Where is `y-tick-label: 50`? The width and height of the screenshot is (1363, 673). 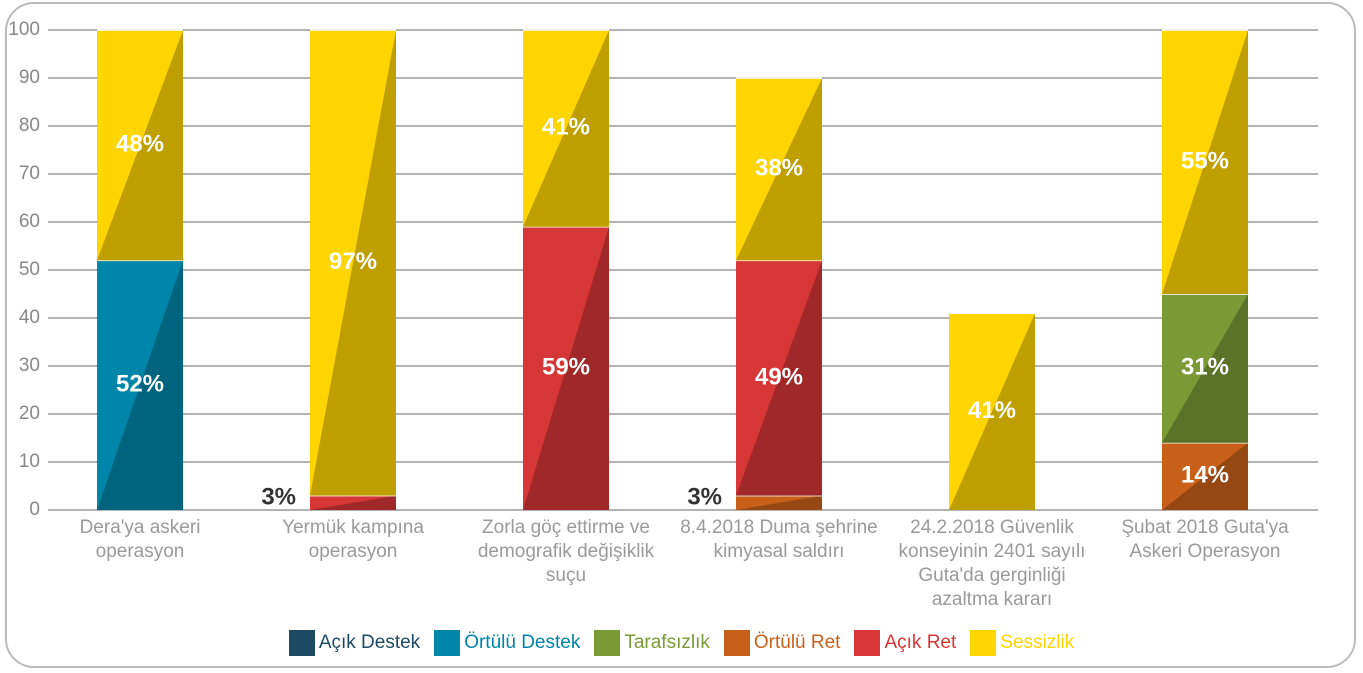
y-tick-label: 50 is located at coordinates (29, 269).